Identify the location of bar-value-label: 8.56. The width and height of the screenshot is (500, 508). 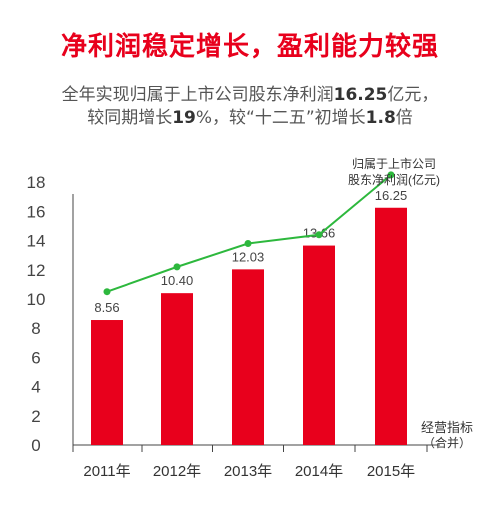
(106, 307).